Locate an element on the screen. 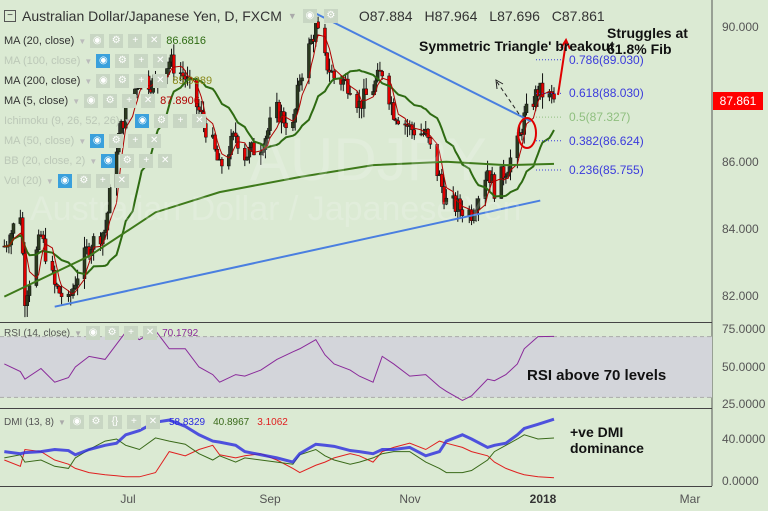 The height and width of the screenshot is (511, 768). braces-icon: {} is located at coordinates (114, 422).